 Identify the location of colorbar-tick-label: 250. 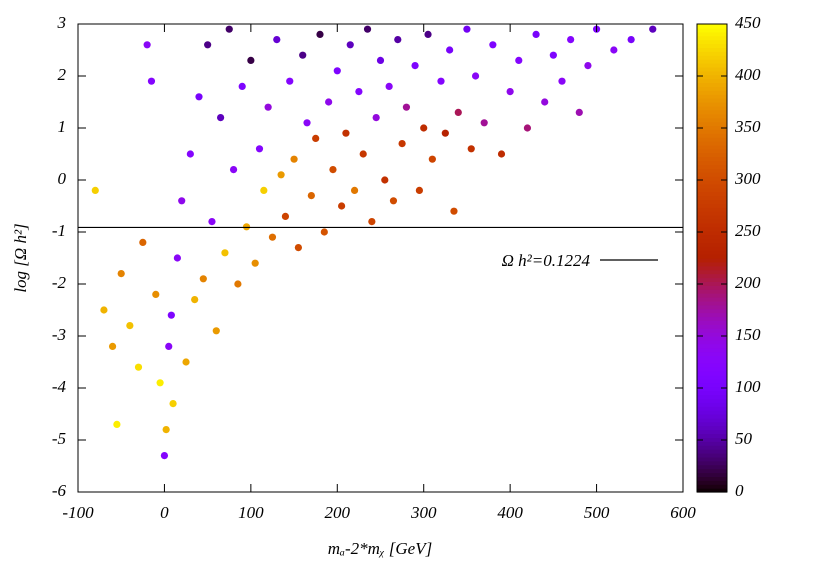
(748, 230).